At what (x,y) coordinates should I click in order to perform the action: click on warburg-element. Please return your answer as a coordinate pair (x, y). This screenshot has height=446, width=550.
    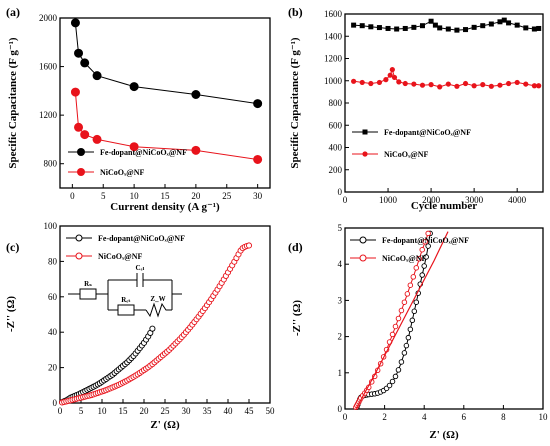
    Looking at the image, I should click on (158, 310).